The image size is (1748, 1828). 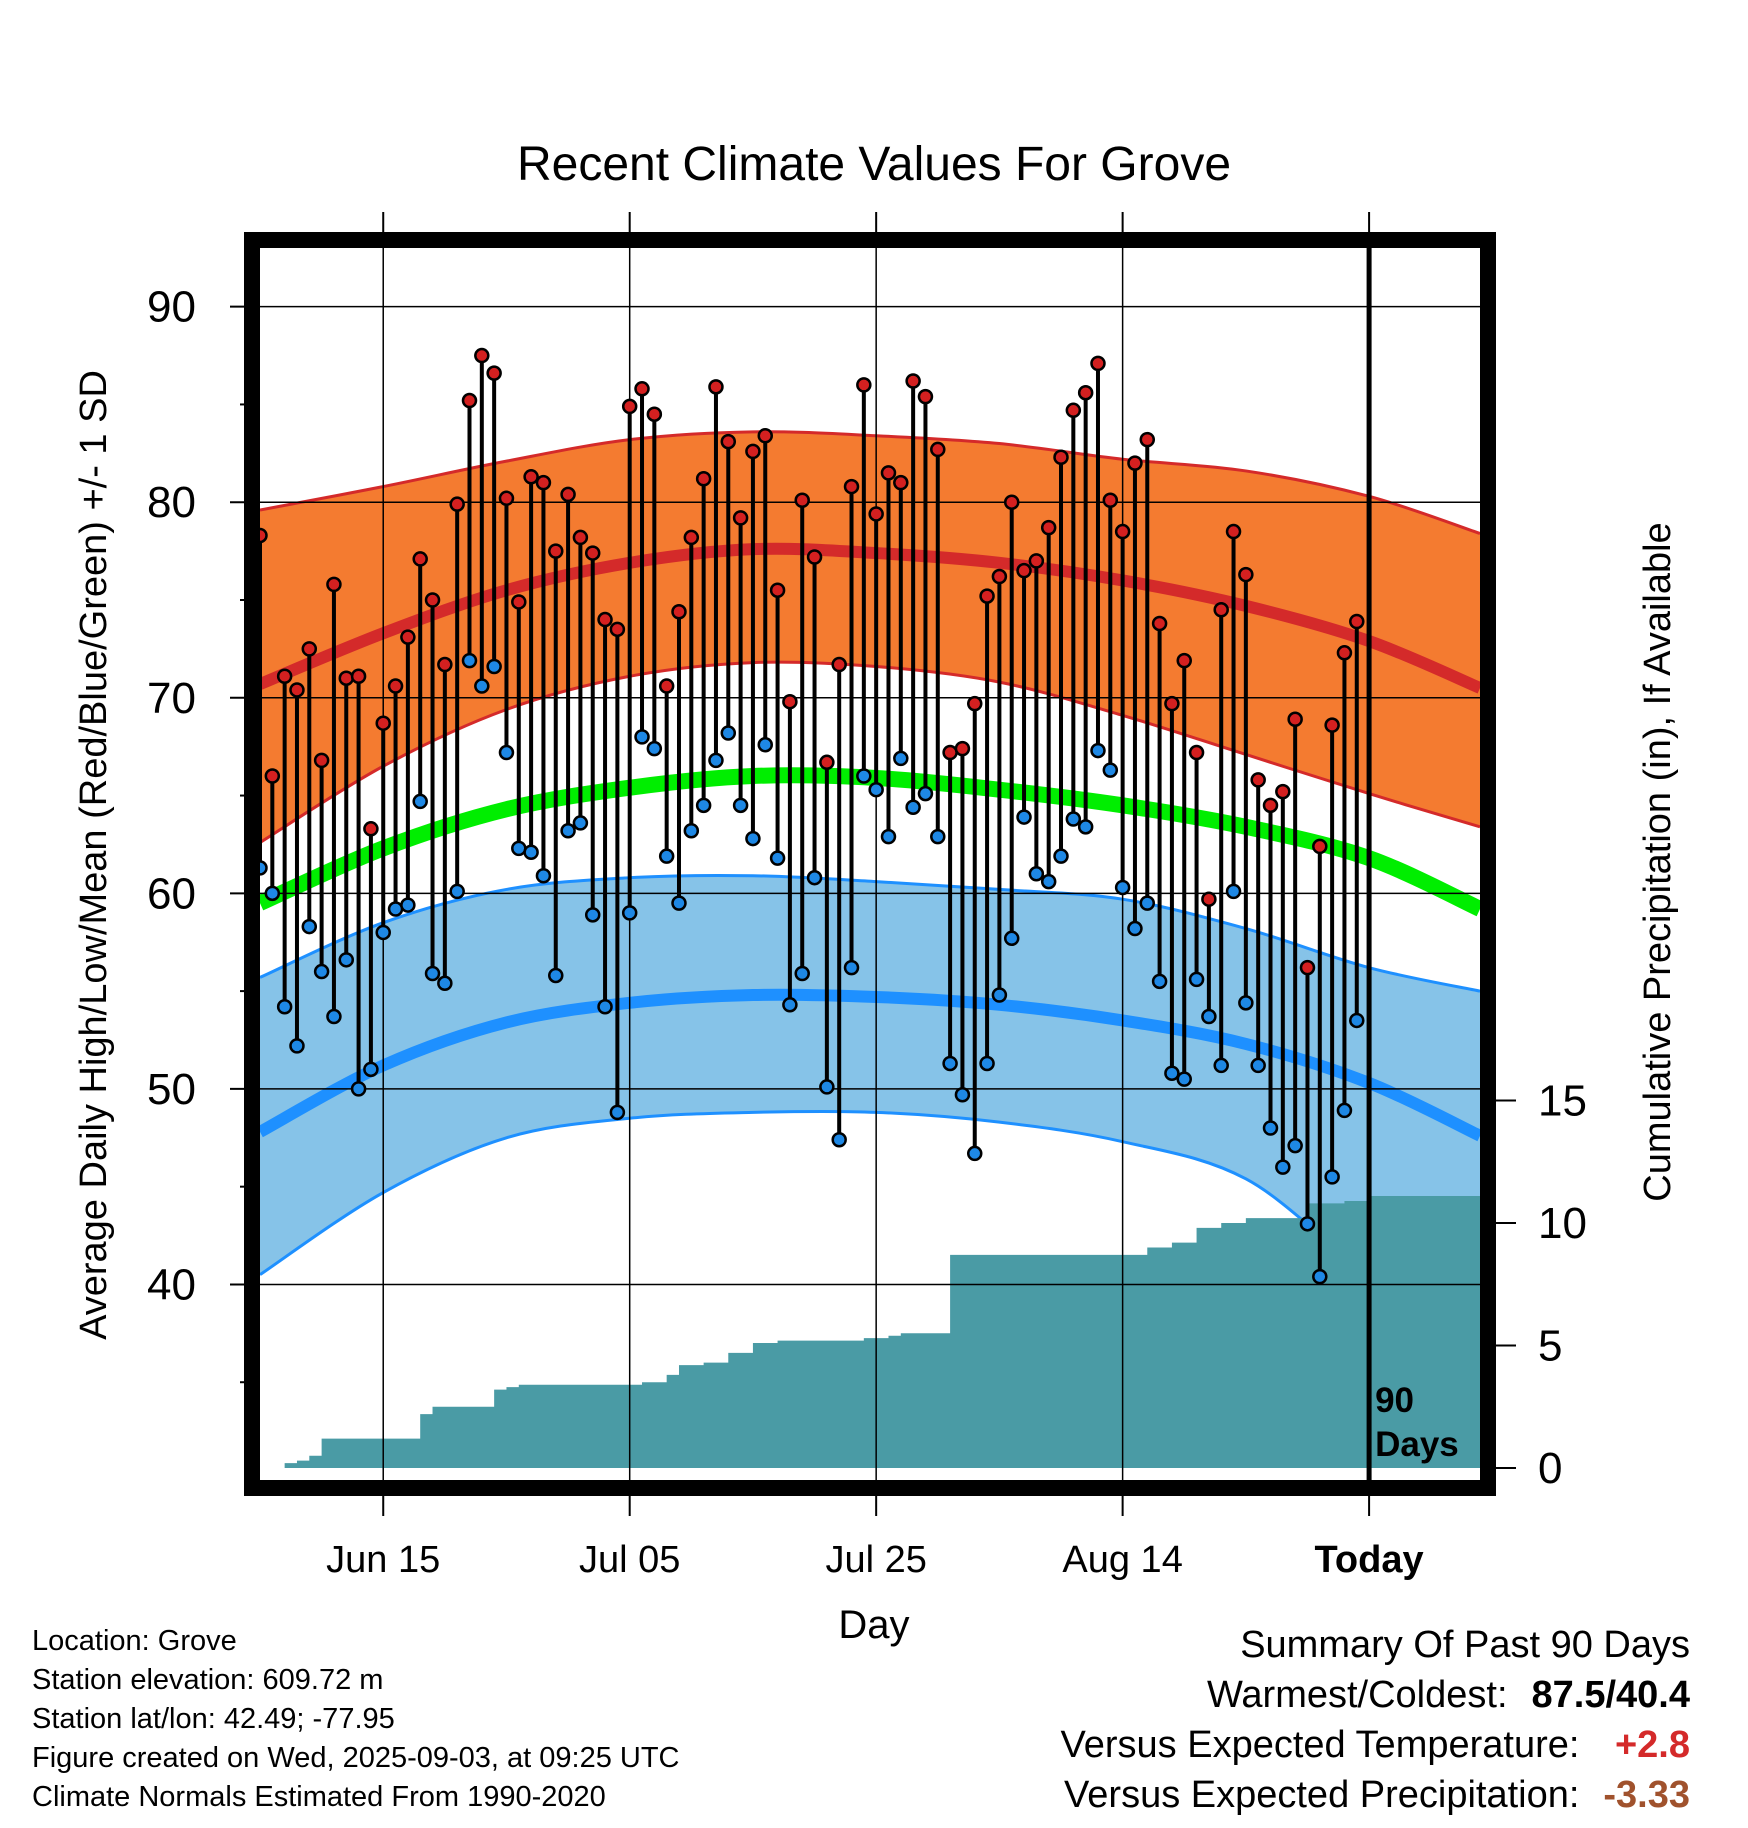 What do you see at coordinates (1369, 1560) in the screenshot?
I see `x-tick-label: Today` at bounding box center [1369, 1560].